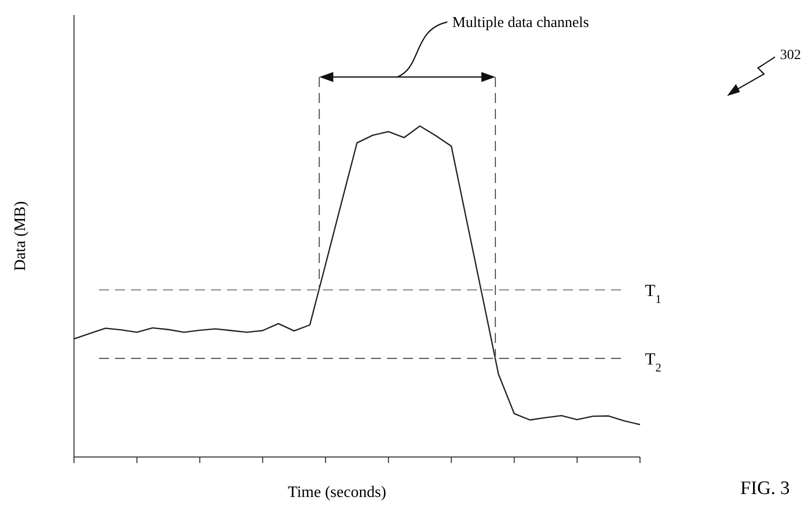 This screenshot has width=810, height=505. What do you see at coordinates (337, 492) in the screenshot?
I see `x-axis-title: Time (seconds)` at bounding box center [337, 492].